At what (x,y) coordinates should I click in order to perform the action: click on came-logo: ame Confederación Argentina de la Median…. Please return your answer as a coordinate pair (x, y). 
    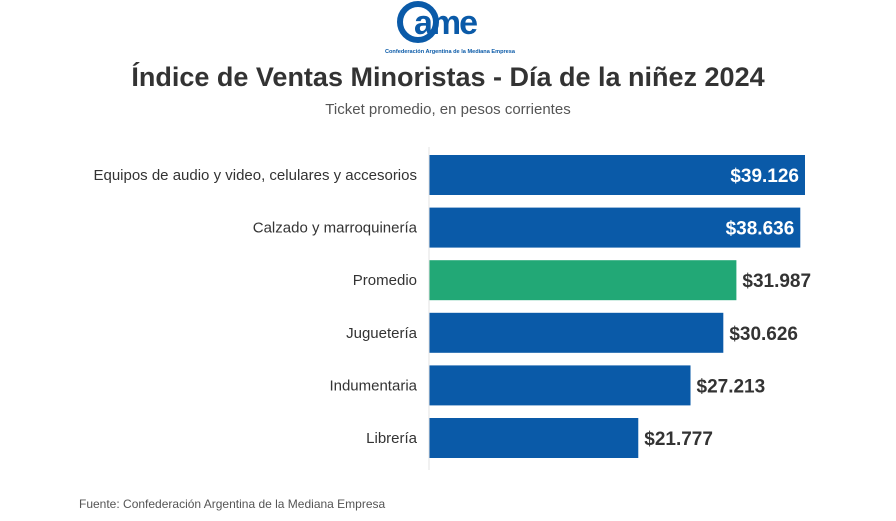
    Looking at the image, I should click on (450, 28).